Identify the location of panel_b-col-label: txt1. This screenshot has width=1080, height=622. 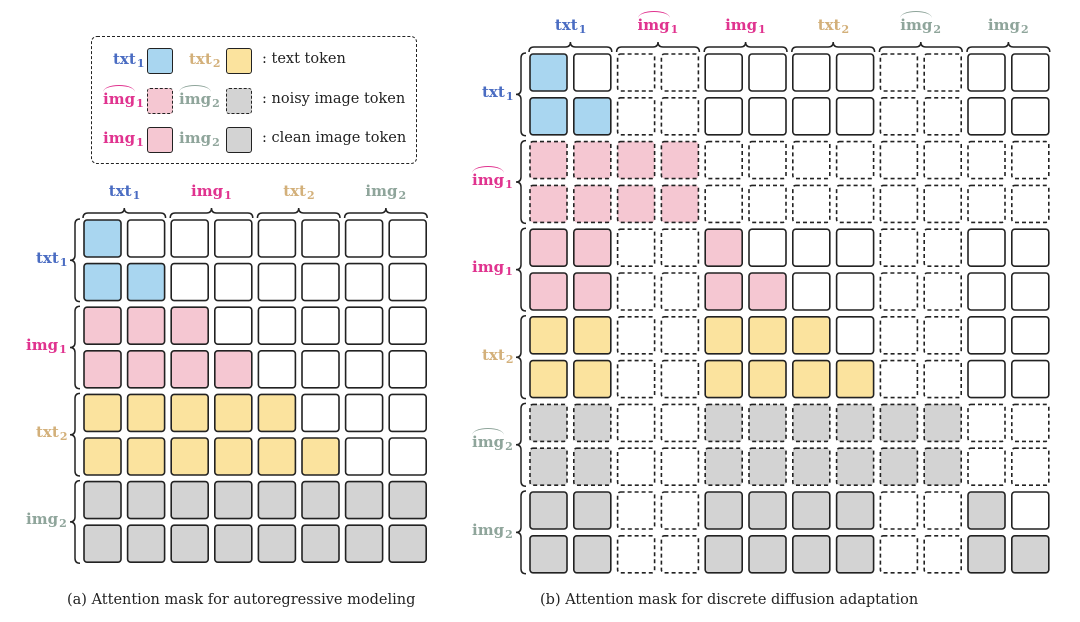
(570, 27).